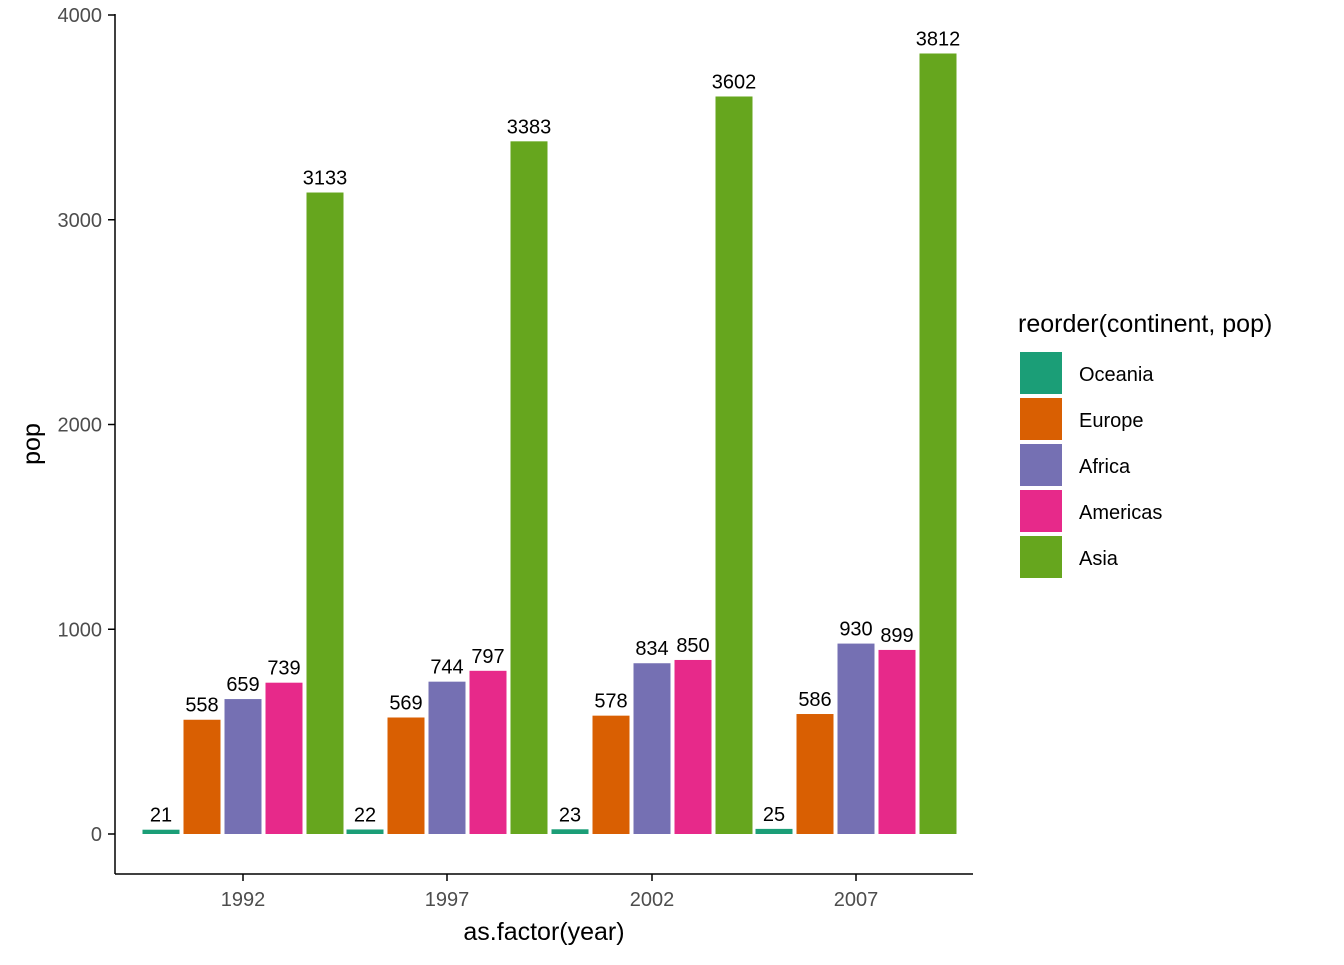  I want to click on legend-label: Americas, so click(1120, 513).